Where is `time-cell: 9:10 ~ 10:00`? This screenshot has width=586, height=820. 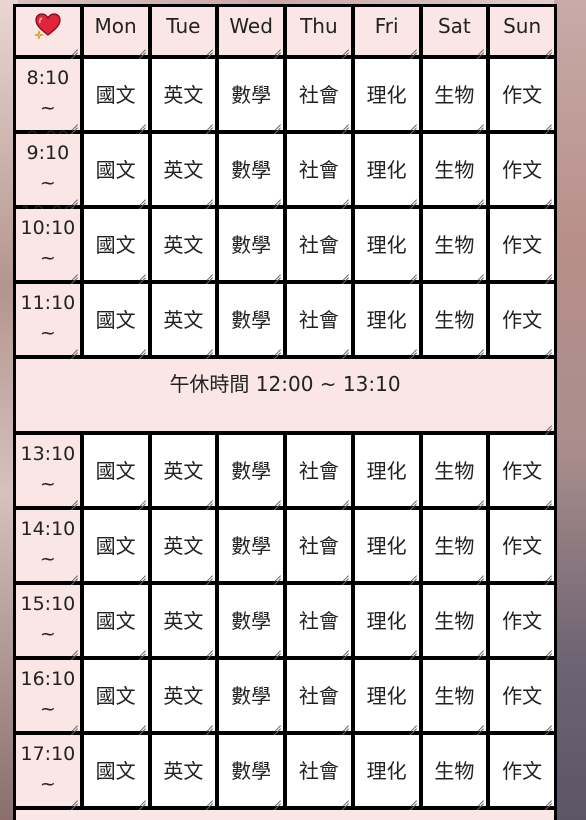 time-cell: 9:10 ~ 10:00 is located at coordinates (48, 179).